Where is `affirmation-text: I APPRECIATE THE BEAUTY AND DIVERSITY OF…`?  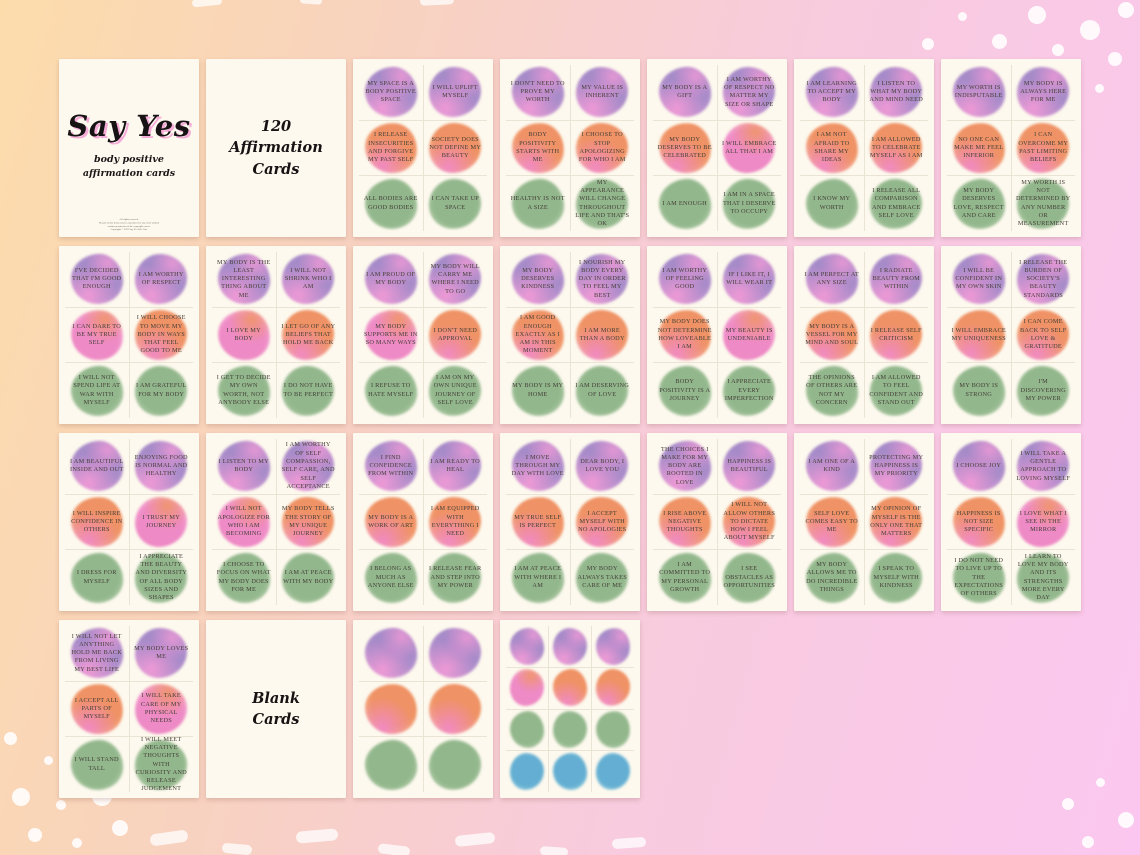
affirmation-text: I APPRECIATE THE BEAUTY AND DIVERSITY OF… is located at coordinates (161, 577).